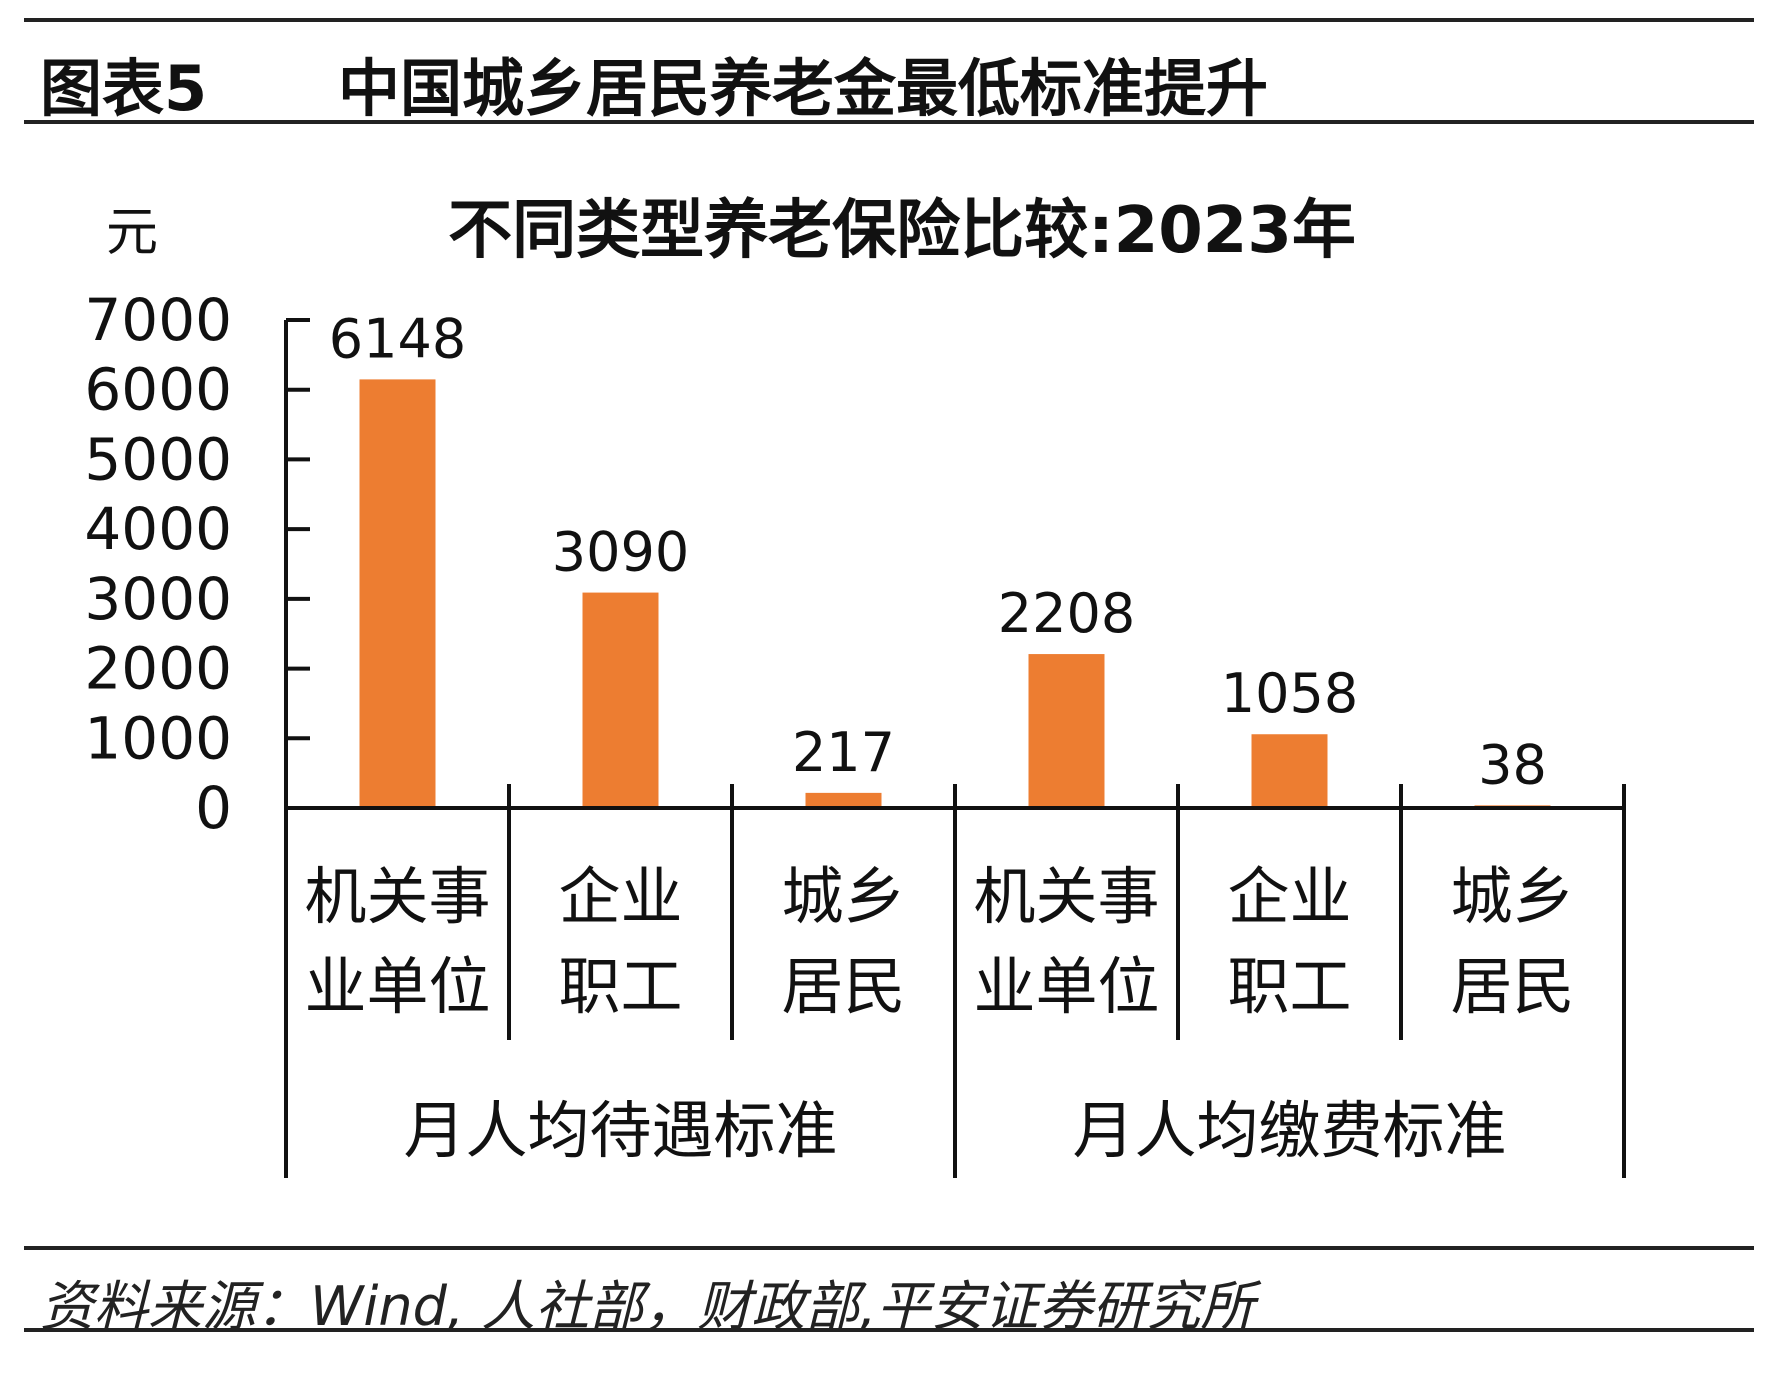 The width and height of the screenshot is (1784, 1376). Describe the element at coordinates (158, 669) in the screenshot. I see `y-tick-label: 2000` at that location.